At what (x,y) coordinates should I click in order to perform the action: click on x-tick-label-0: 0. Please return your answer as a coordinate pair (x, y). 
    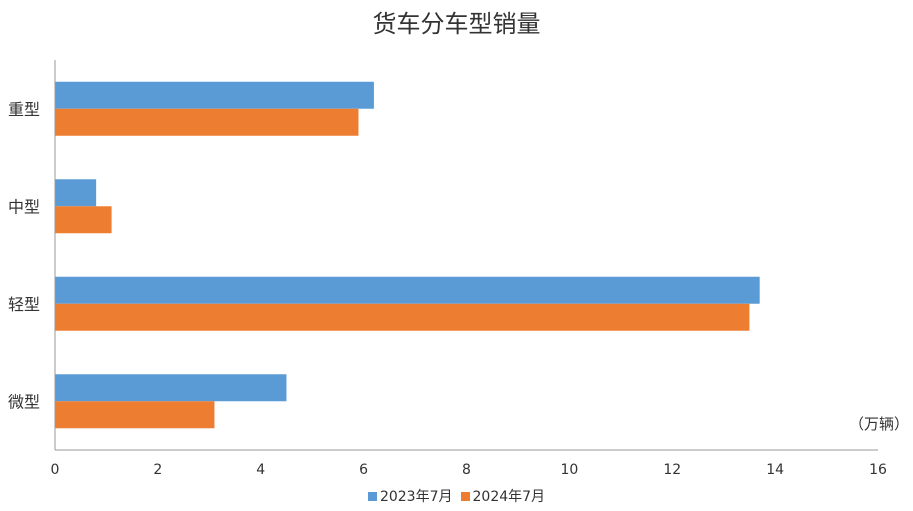
    Looking at the image, I should click on (55, 470).